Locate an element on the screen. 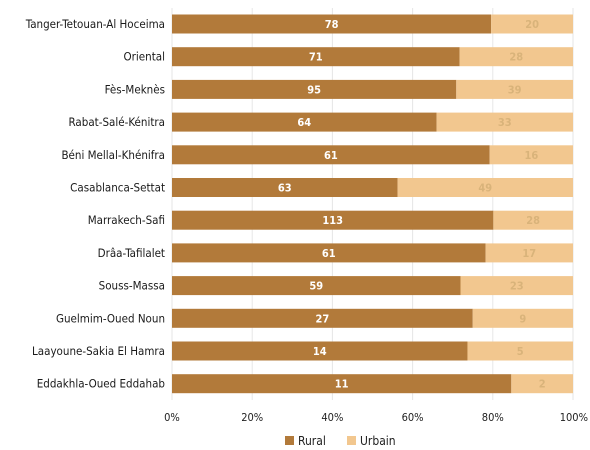 The height and width of the screenshot is (450, 590). x-tick-label: 60% is located at coordinates (413, 417).